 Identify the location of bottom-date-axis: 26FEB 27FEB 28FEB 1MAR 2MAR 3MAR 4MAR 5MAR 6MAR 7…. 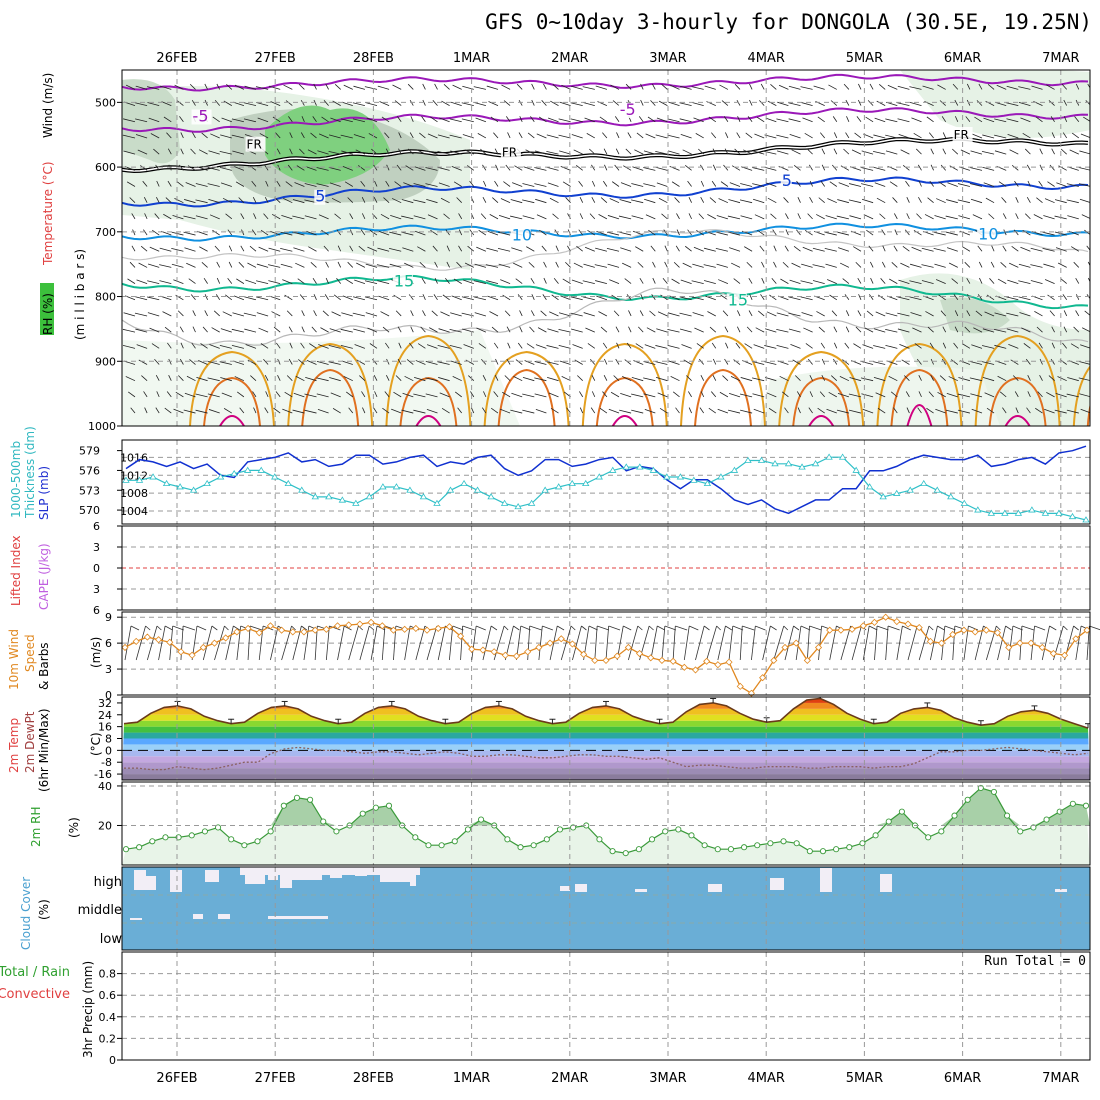
(617, 1078).